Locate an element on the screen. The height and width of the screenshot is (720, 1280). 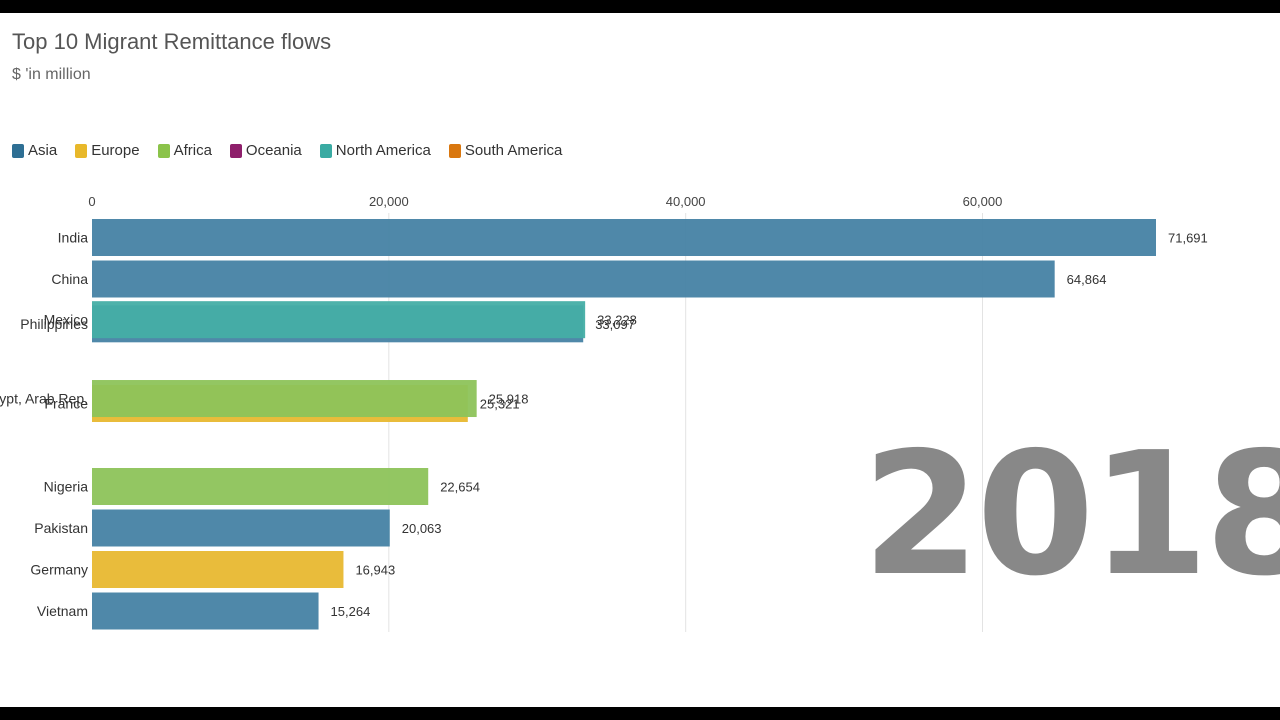
legend-item-north-america: North America is located at coordinates (375, 150).